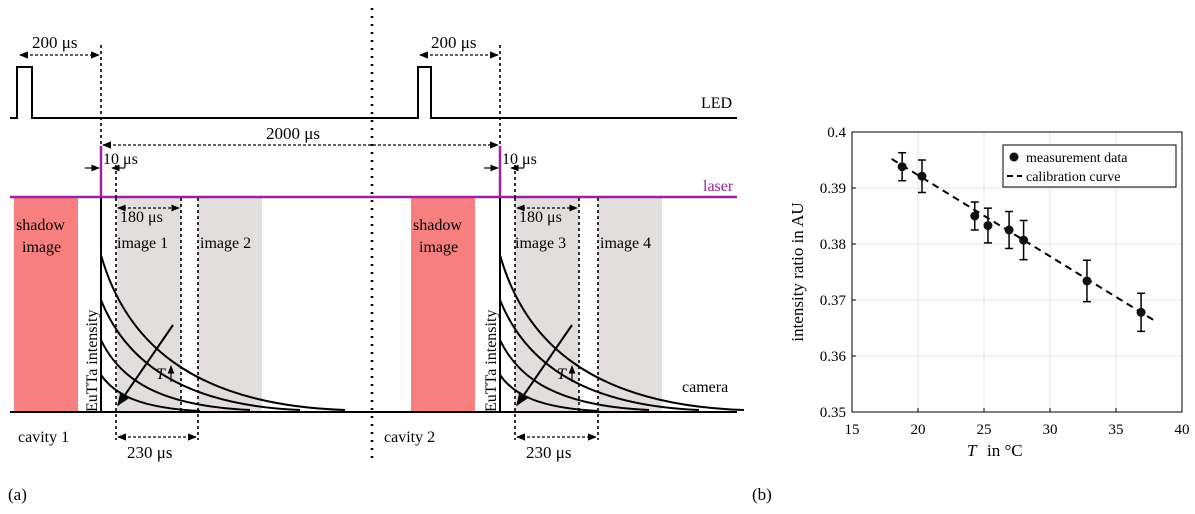 This screenshot has height=514, width=1195. What do you see at coordinates (409, 437) in the screenshot?
I see `cavity-2-label: cavity 2` at bounding box center [409, 437].